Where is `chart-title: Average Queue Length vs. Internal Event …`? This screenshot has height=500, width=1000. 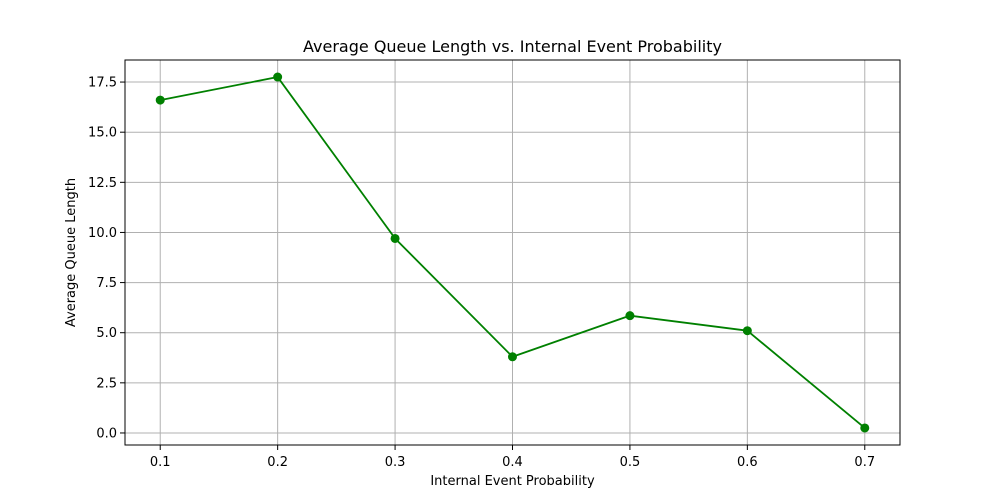
chart-title: Average Queue Length vs. Internal Event … is located at coordinates (512, 46).